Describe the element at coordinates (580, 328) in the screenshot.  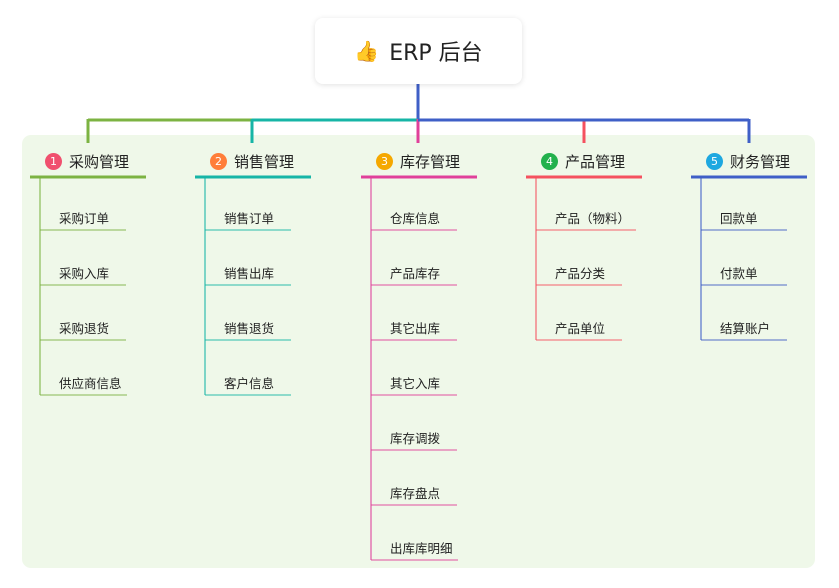
I see `child-node: 产品单位` at that location.